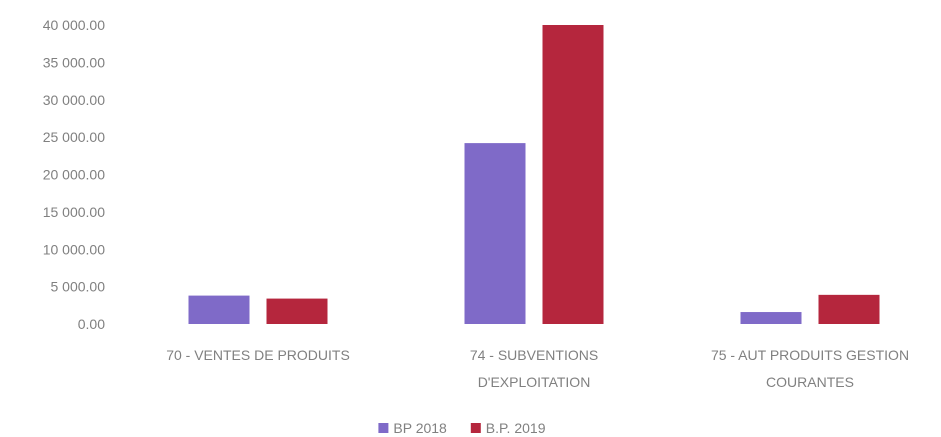  What do you see at coordinates (78, 287) in the screenshot?
I see `y-tick-label: 5 000.00` at bounding box center [78, 287].